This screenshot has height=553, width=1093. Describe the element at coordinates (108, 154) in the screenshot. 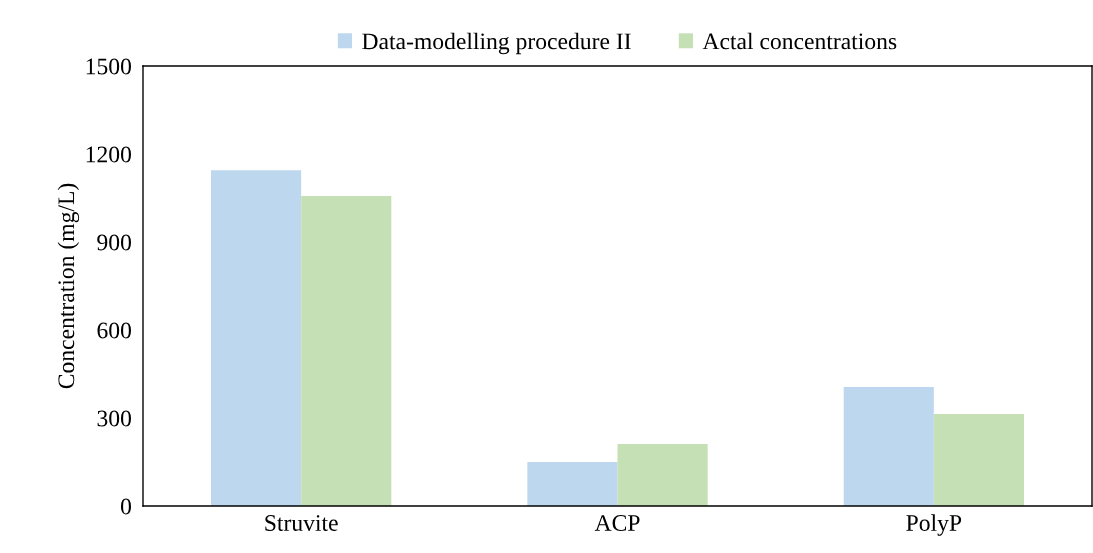

I see `y-tick-label: 1200` at that location.